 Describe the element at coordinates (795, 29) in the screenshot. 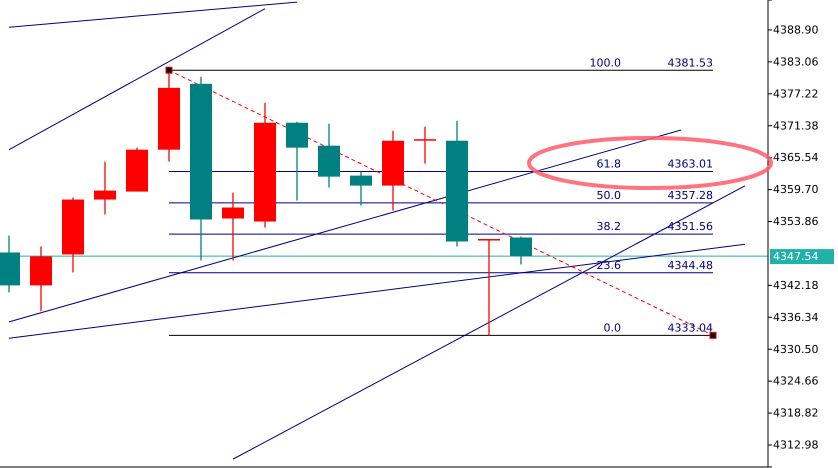

I see `y-tick-label: 4388.90` at that location.